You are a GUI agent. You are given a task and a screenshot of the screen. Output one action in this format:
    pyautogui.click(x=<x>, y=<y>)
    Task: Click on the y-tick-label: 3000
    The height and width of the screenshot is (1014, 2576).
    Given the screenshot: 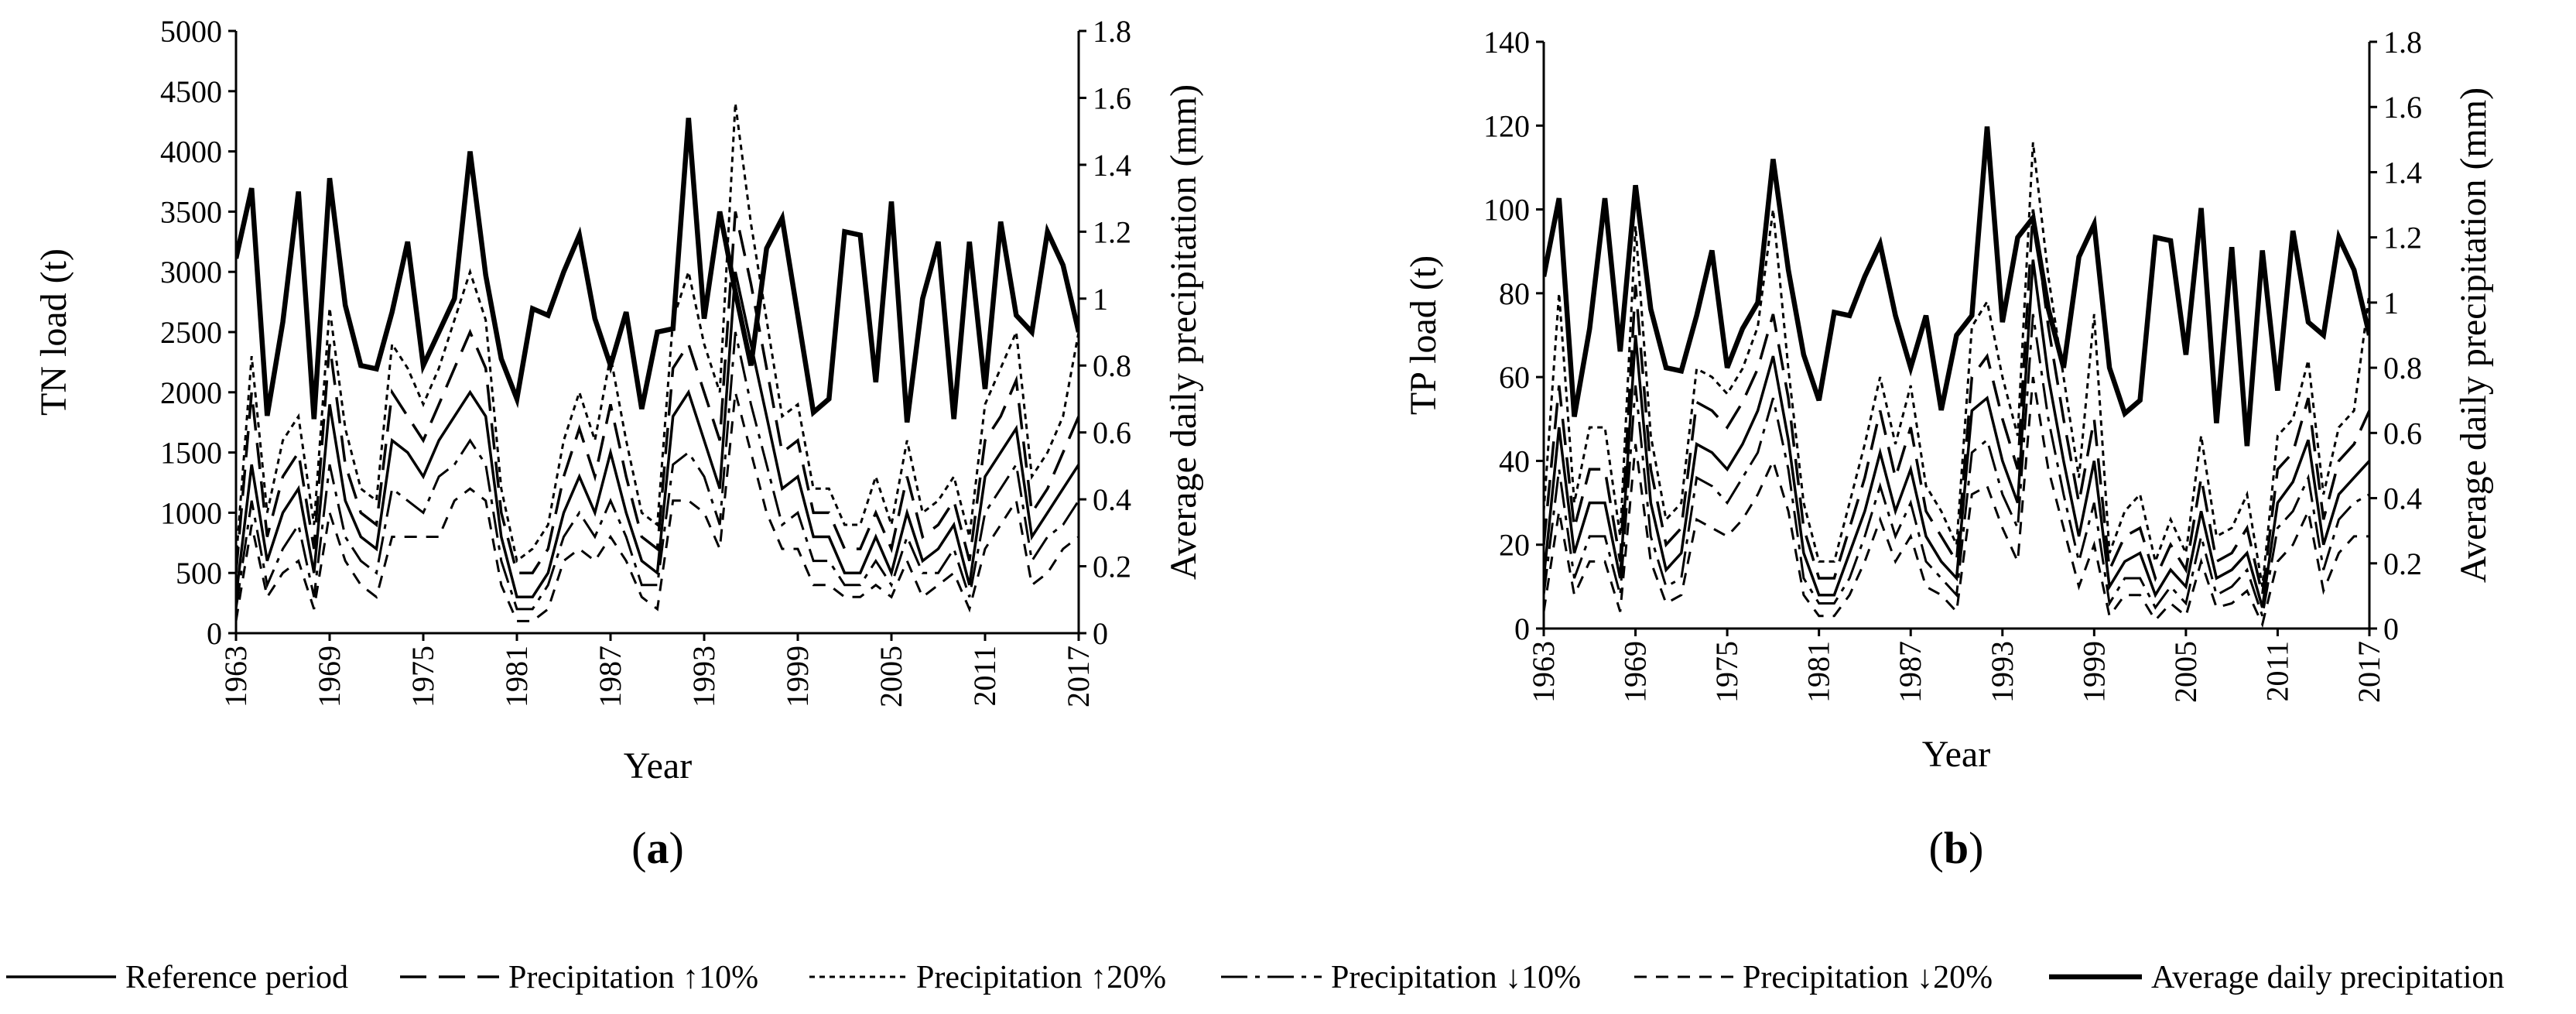 What is the action you would take?
    pyautogui.click(x=191, y=272)
    